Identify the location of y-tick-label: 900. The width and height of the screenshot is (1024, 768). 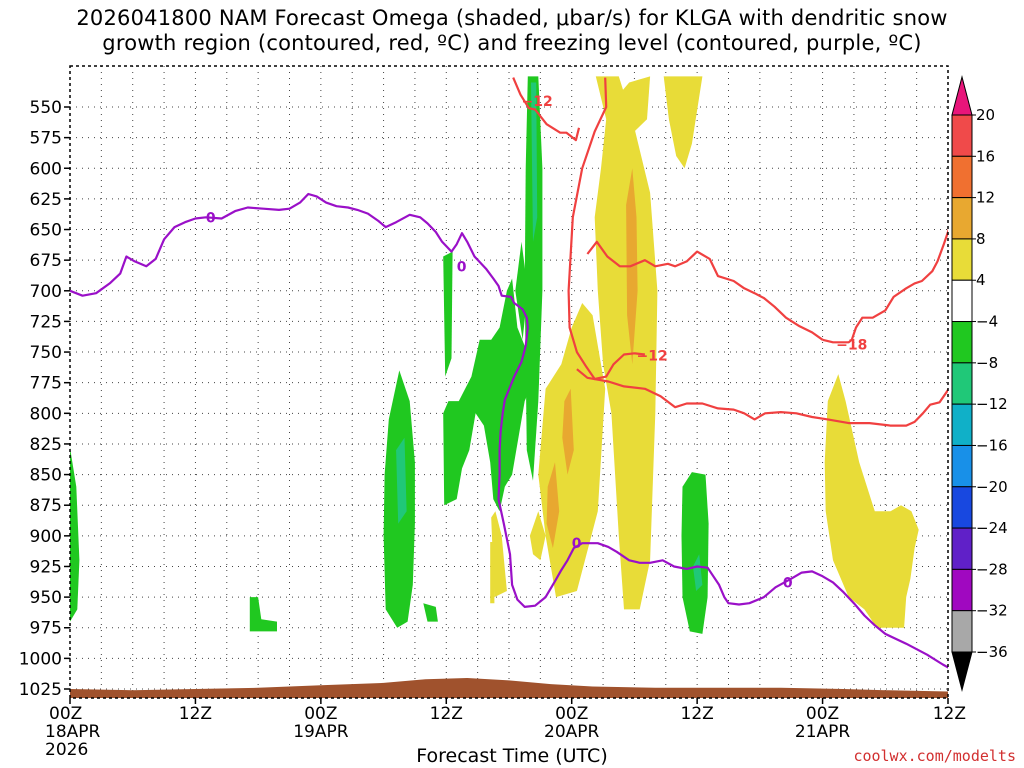
(46, 537).